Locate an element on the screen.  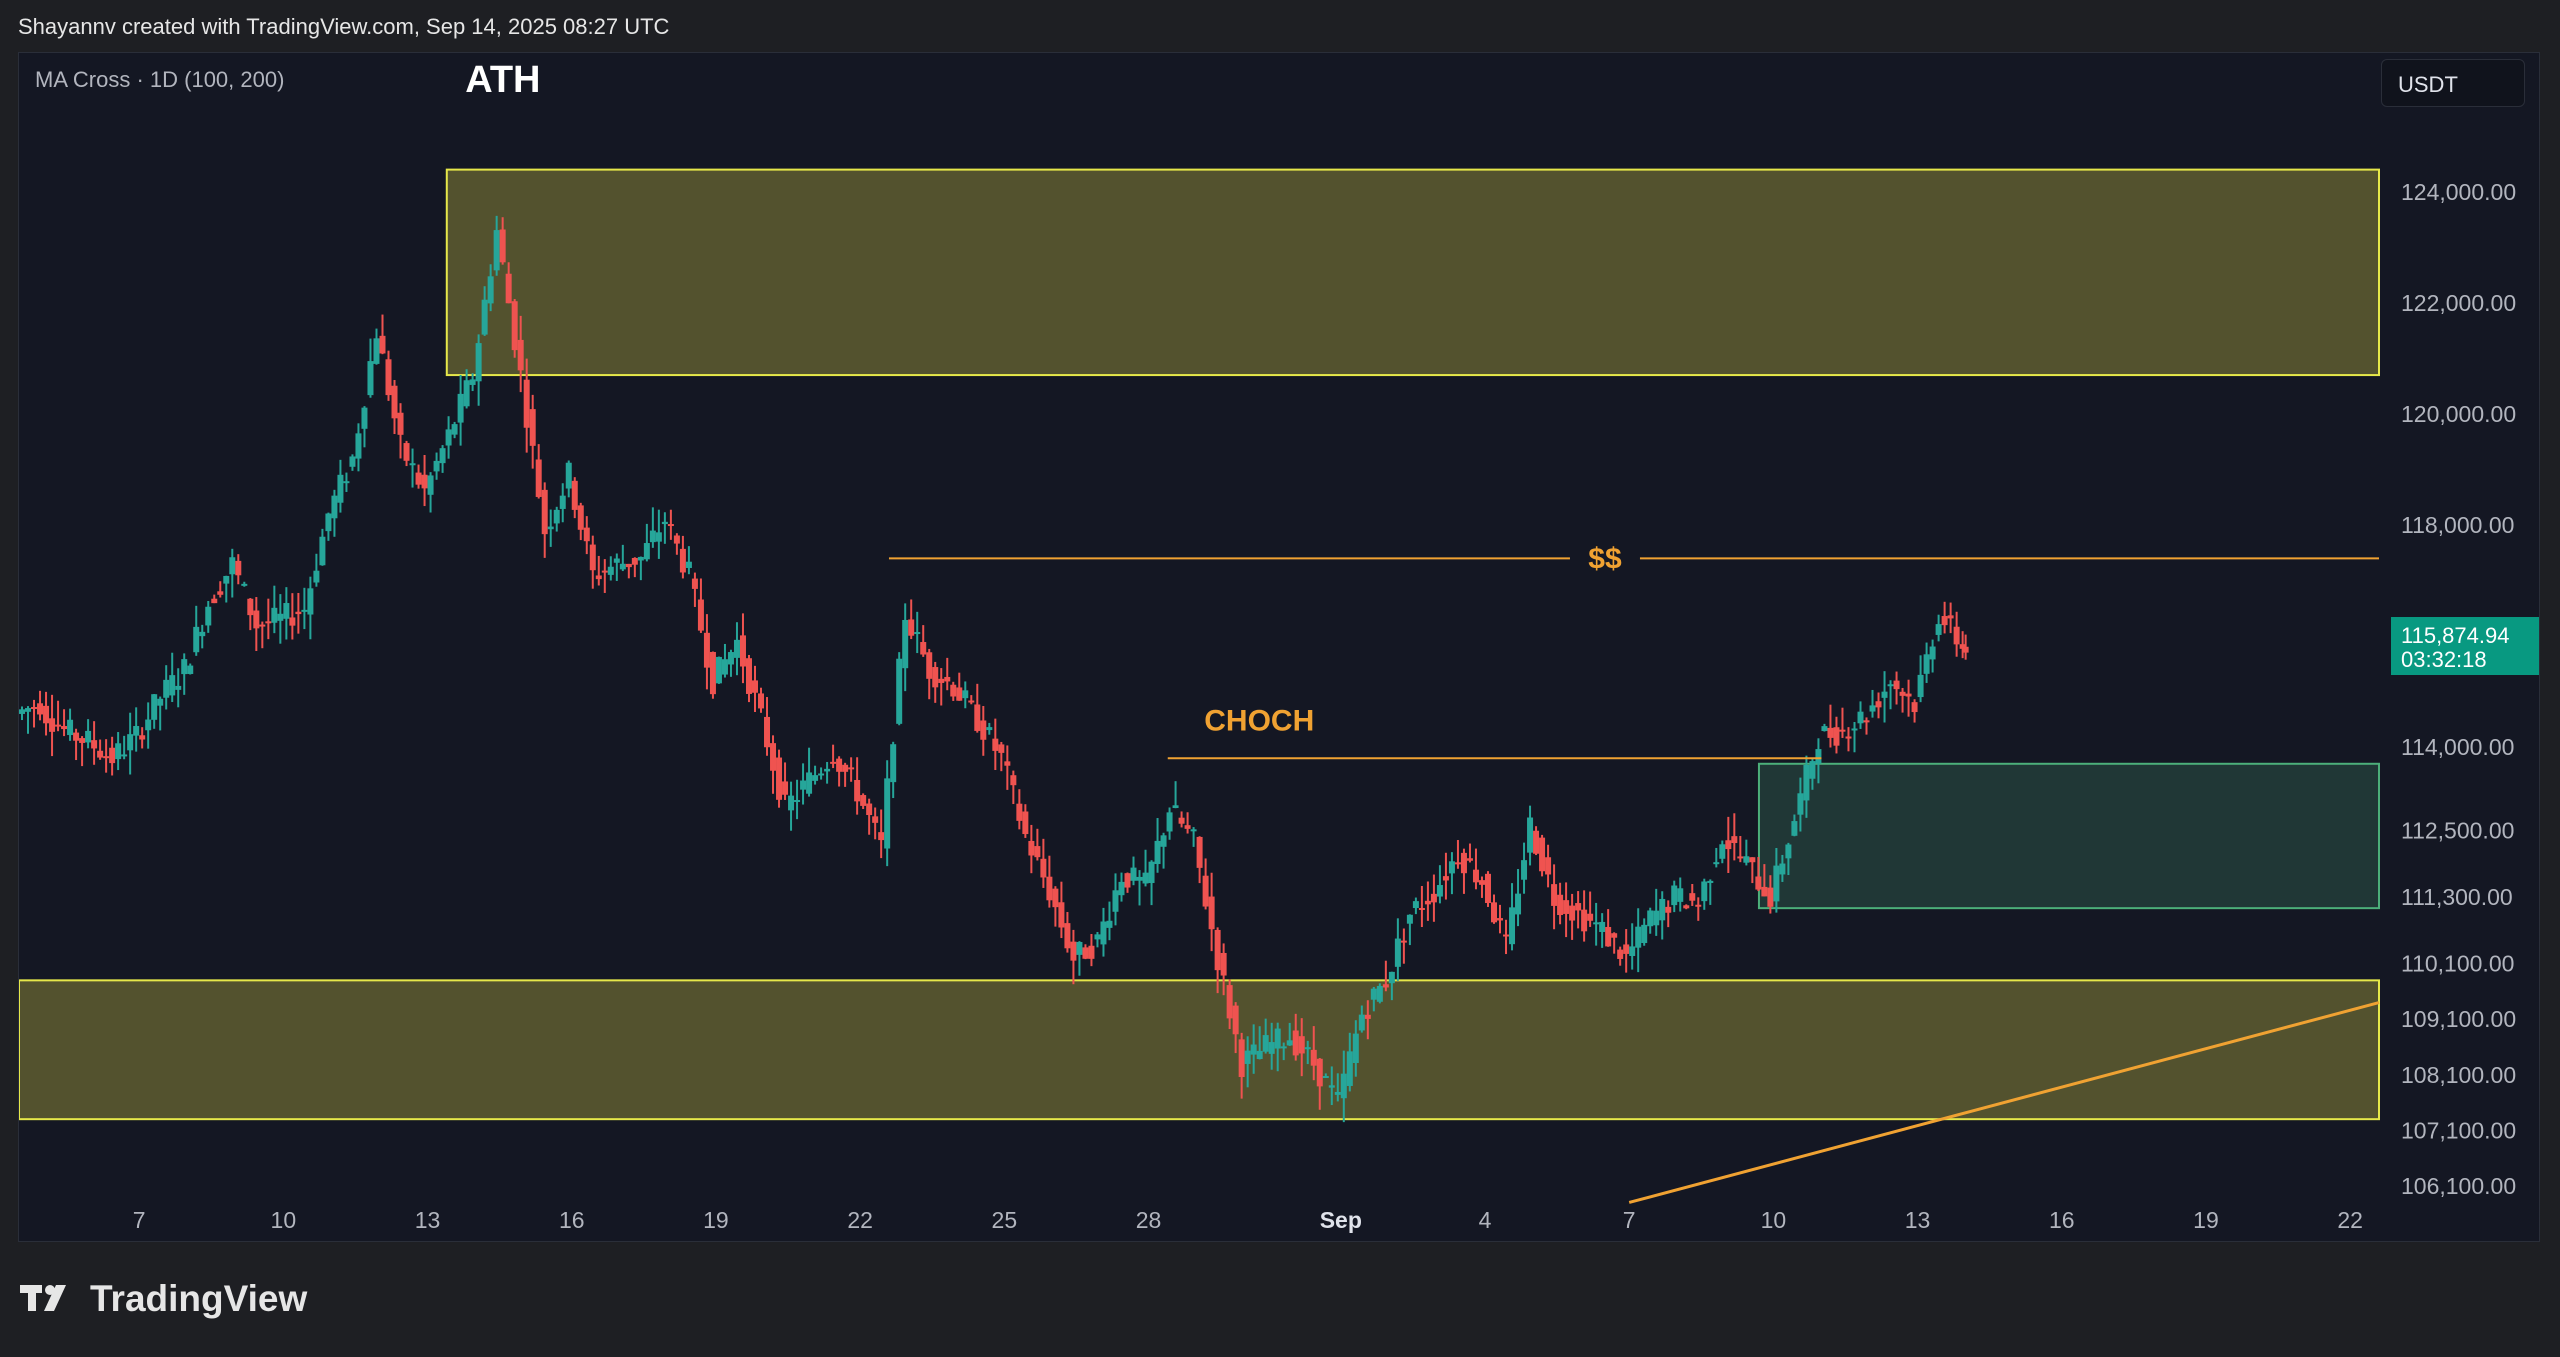
x-axis-tick-label: 13 is located at coordinates (1918, 1220).